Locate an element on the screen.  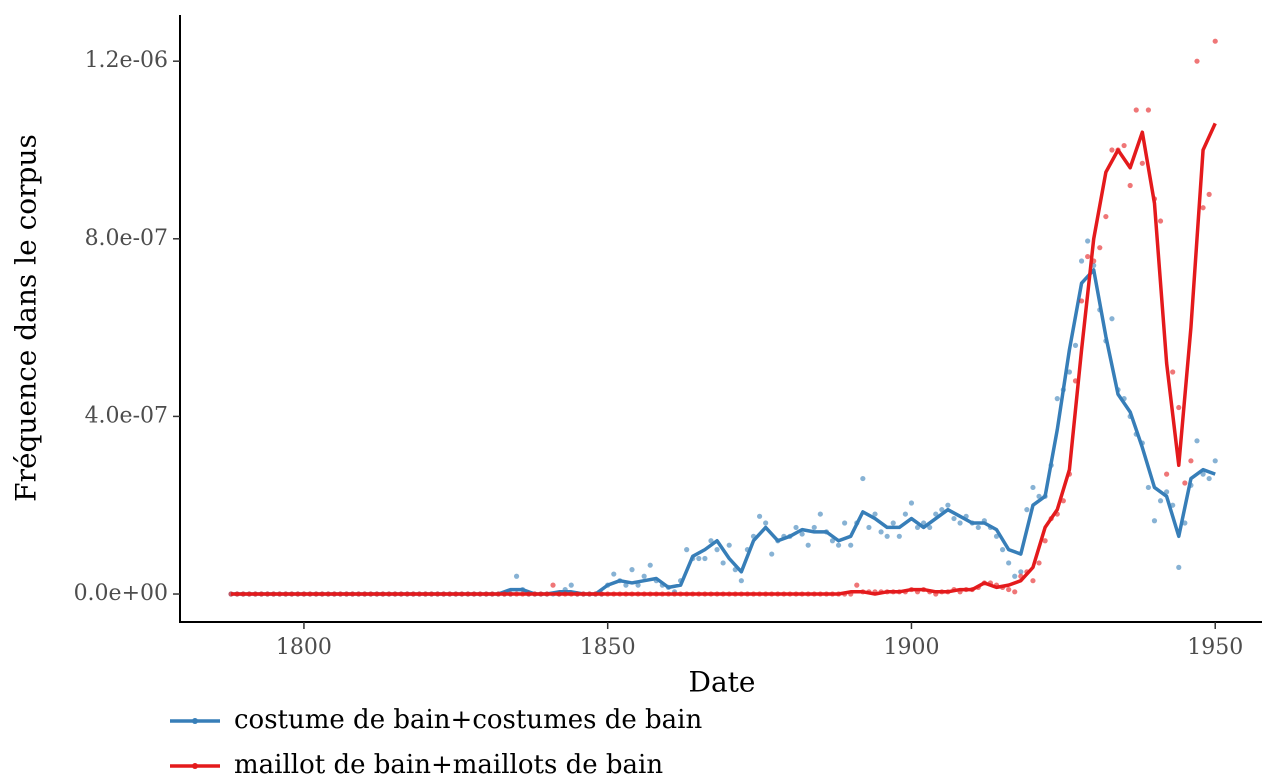
y-tick-label: 8.0e-07 is located at coordinates (126, 238).